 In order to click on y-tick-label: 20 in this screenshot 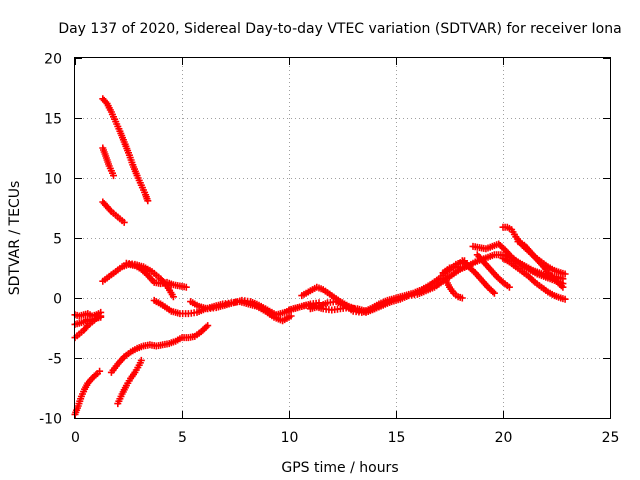, I will do `click(53, 60)`.